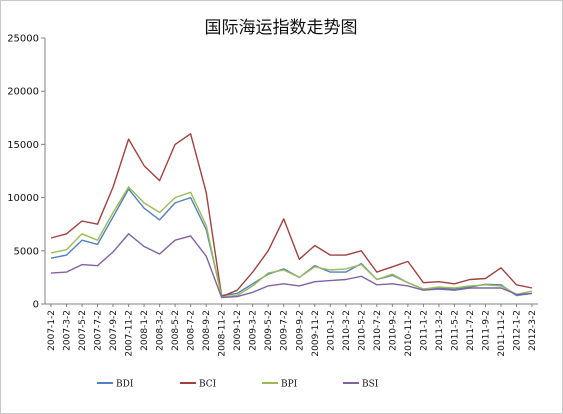  What do you see at coordinates (378, 330) in the screenshot?
I see `x-tick-label: 2010-7-2` at bounding box center [378, 330].